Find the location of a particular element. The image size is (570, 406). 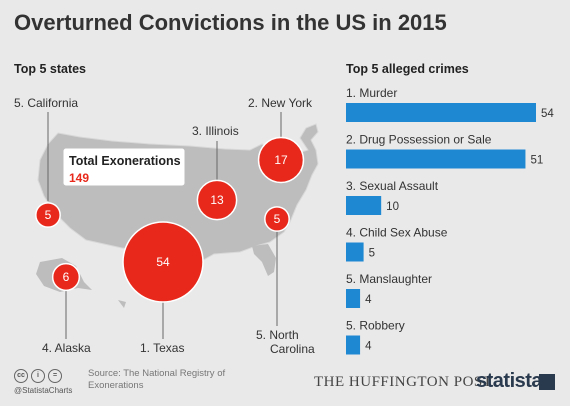

bubble-alaska is located at coordinates (66, 277).